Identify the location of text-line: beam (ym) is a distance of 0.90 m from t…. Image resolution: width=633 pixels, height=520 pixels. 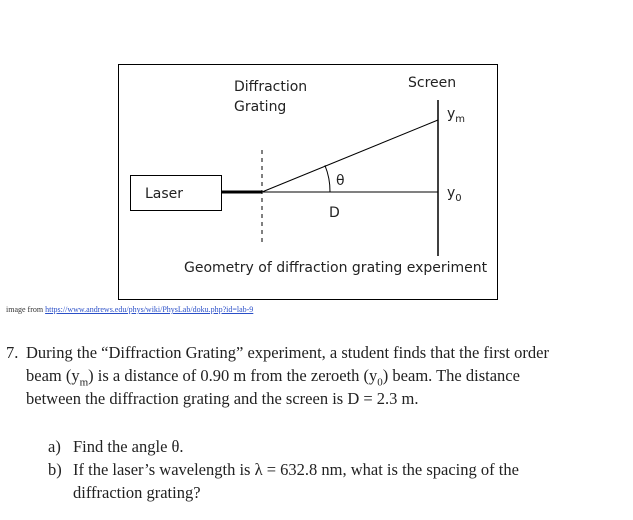
(273, 377).